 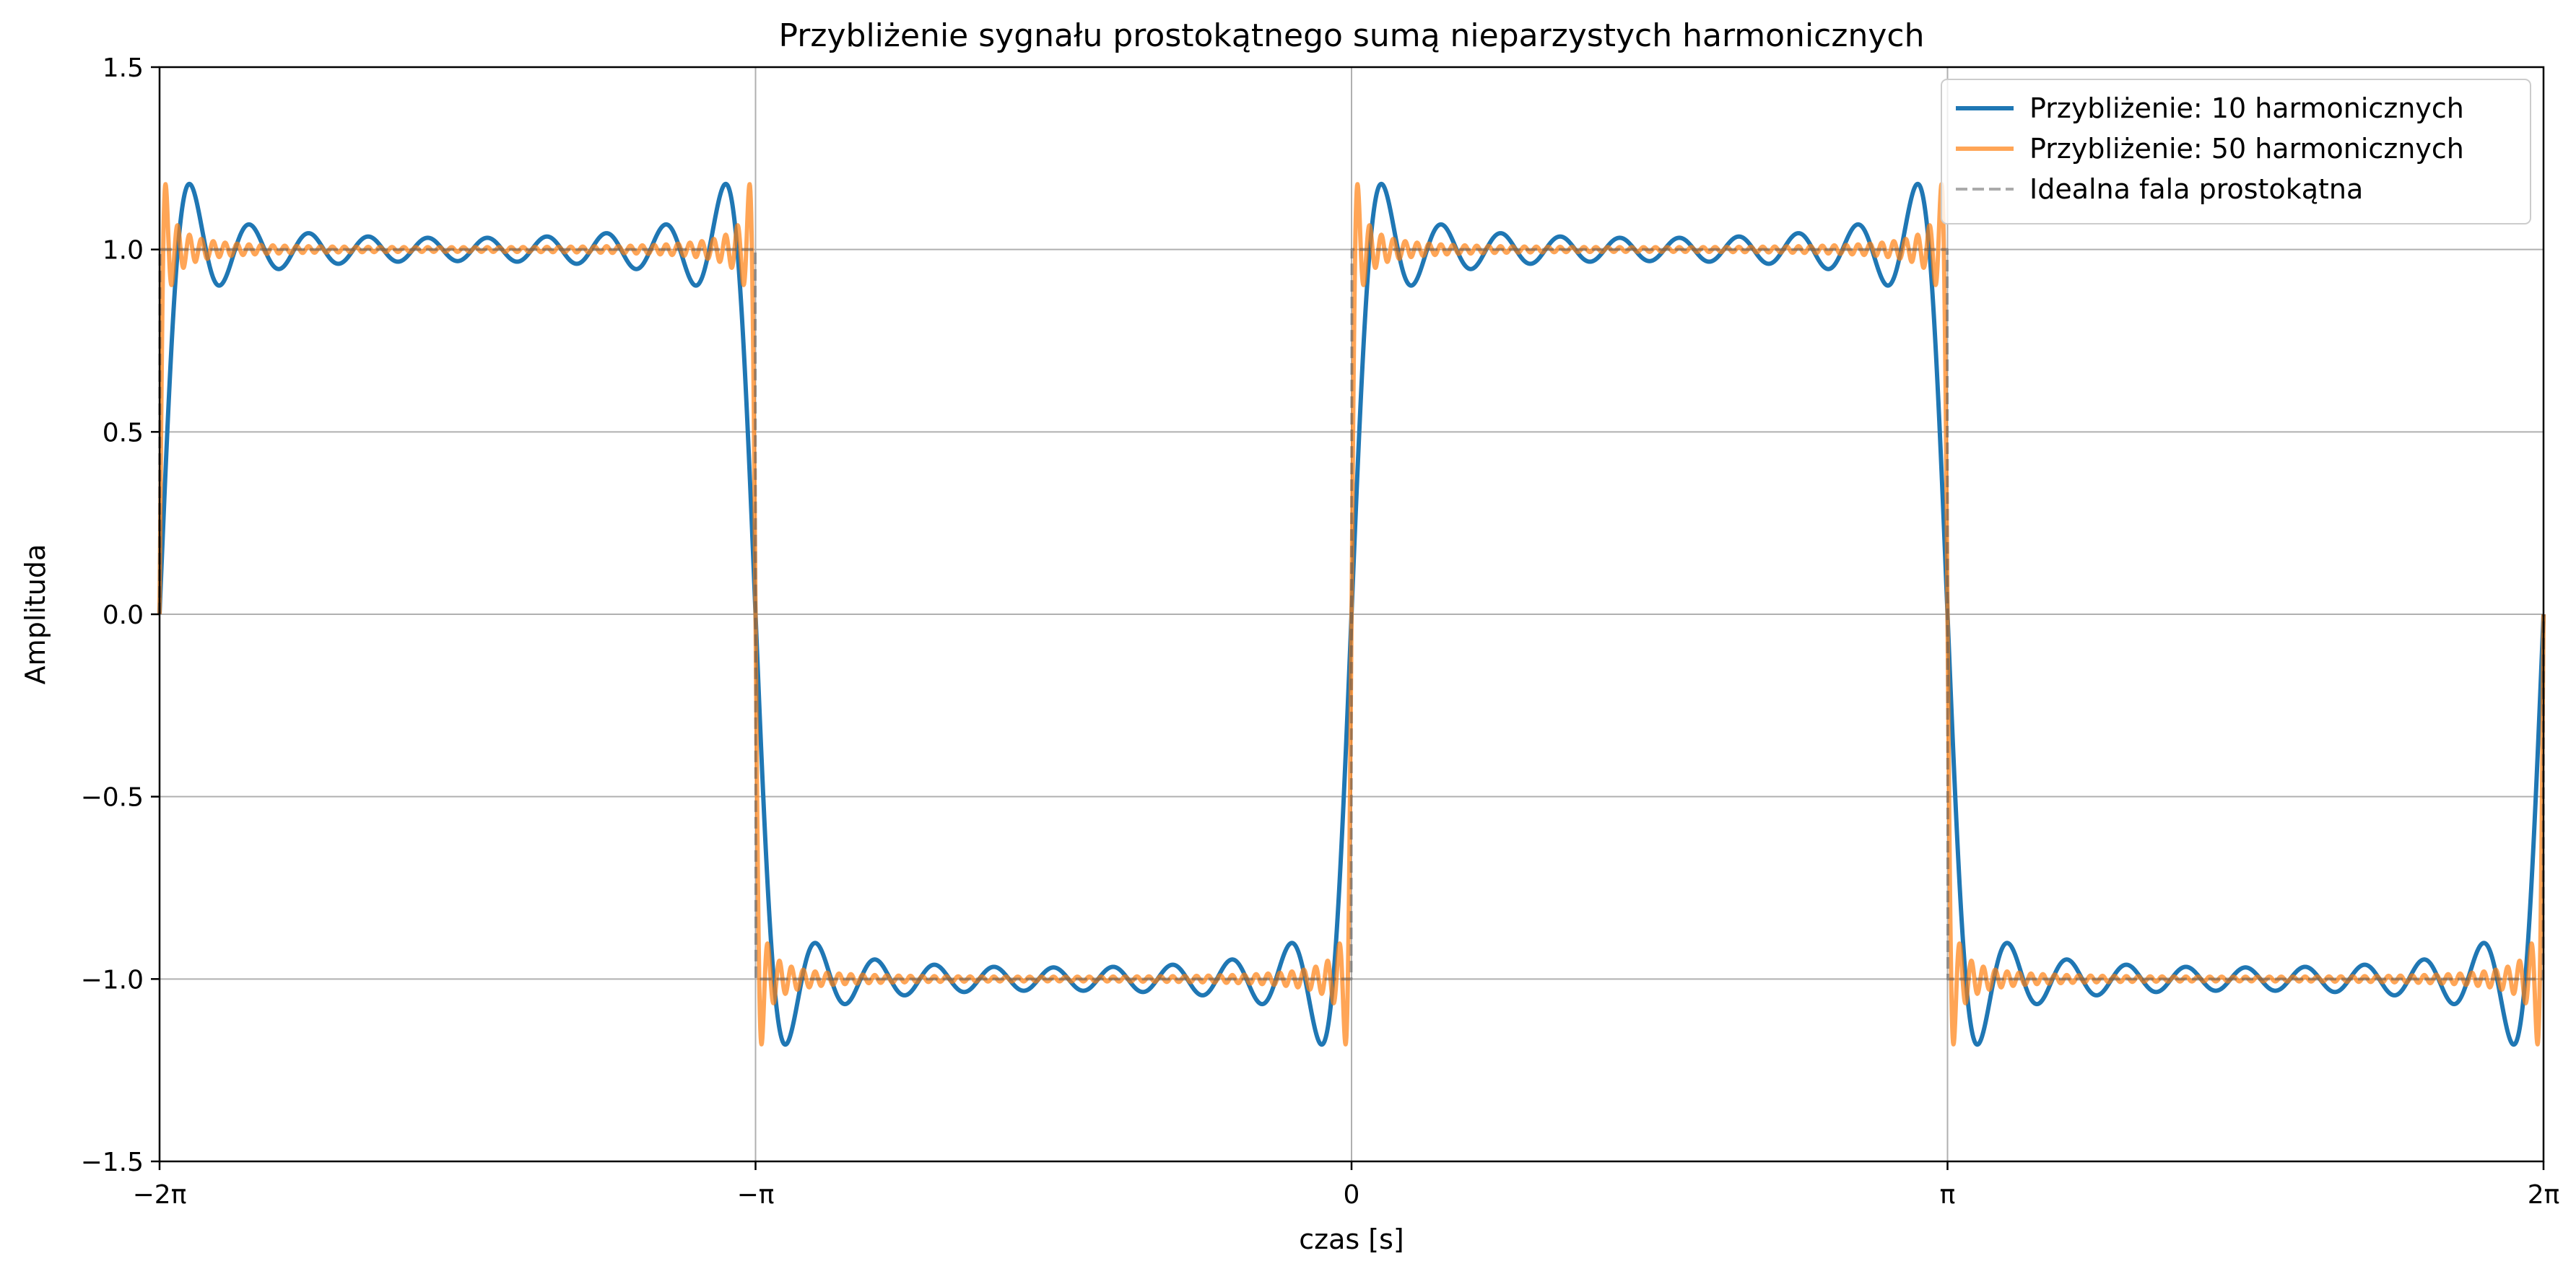 I want to click on y-tick-label: 0.0, so click(x=123, y=615).